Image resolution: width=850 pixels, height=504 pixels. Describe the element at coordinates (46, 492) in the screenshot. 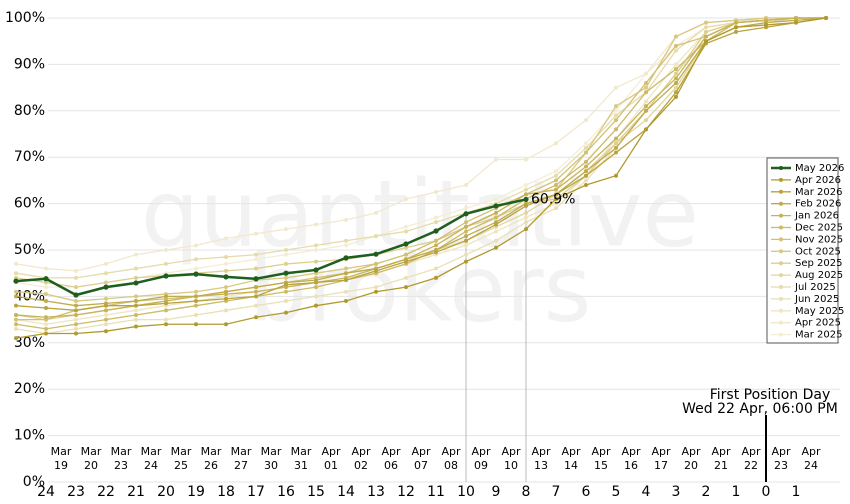

I see `x-tick-label: 24` at that location.